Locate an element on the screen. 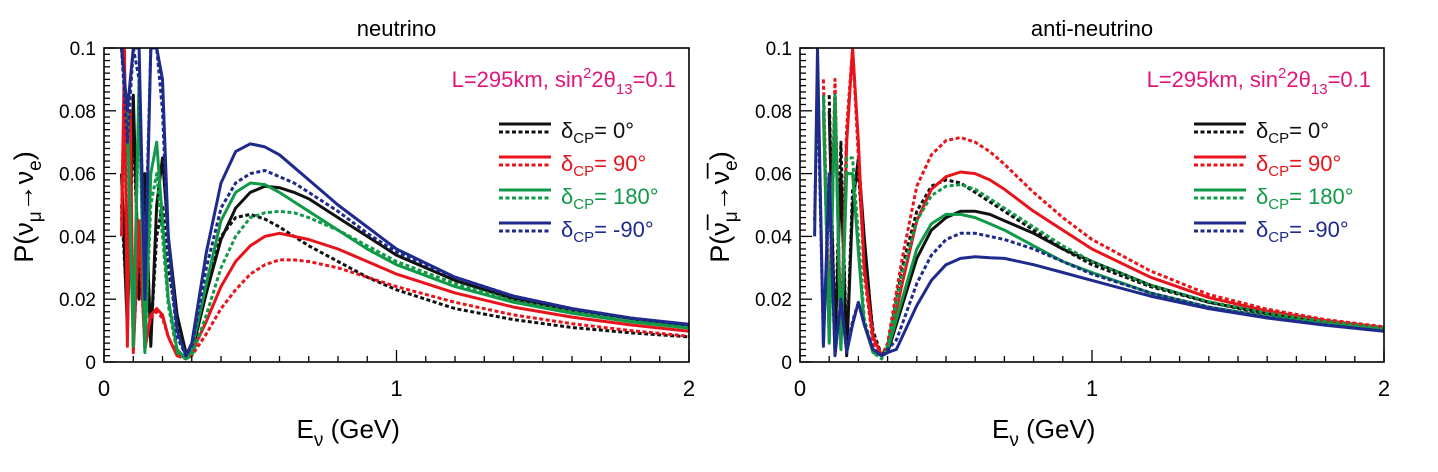  y-axis-label: P(νμ→νe) is located at coordinates (27, 207).